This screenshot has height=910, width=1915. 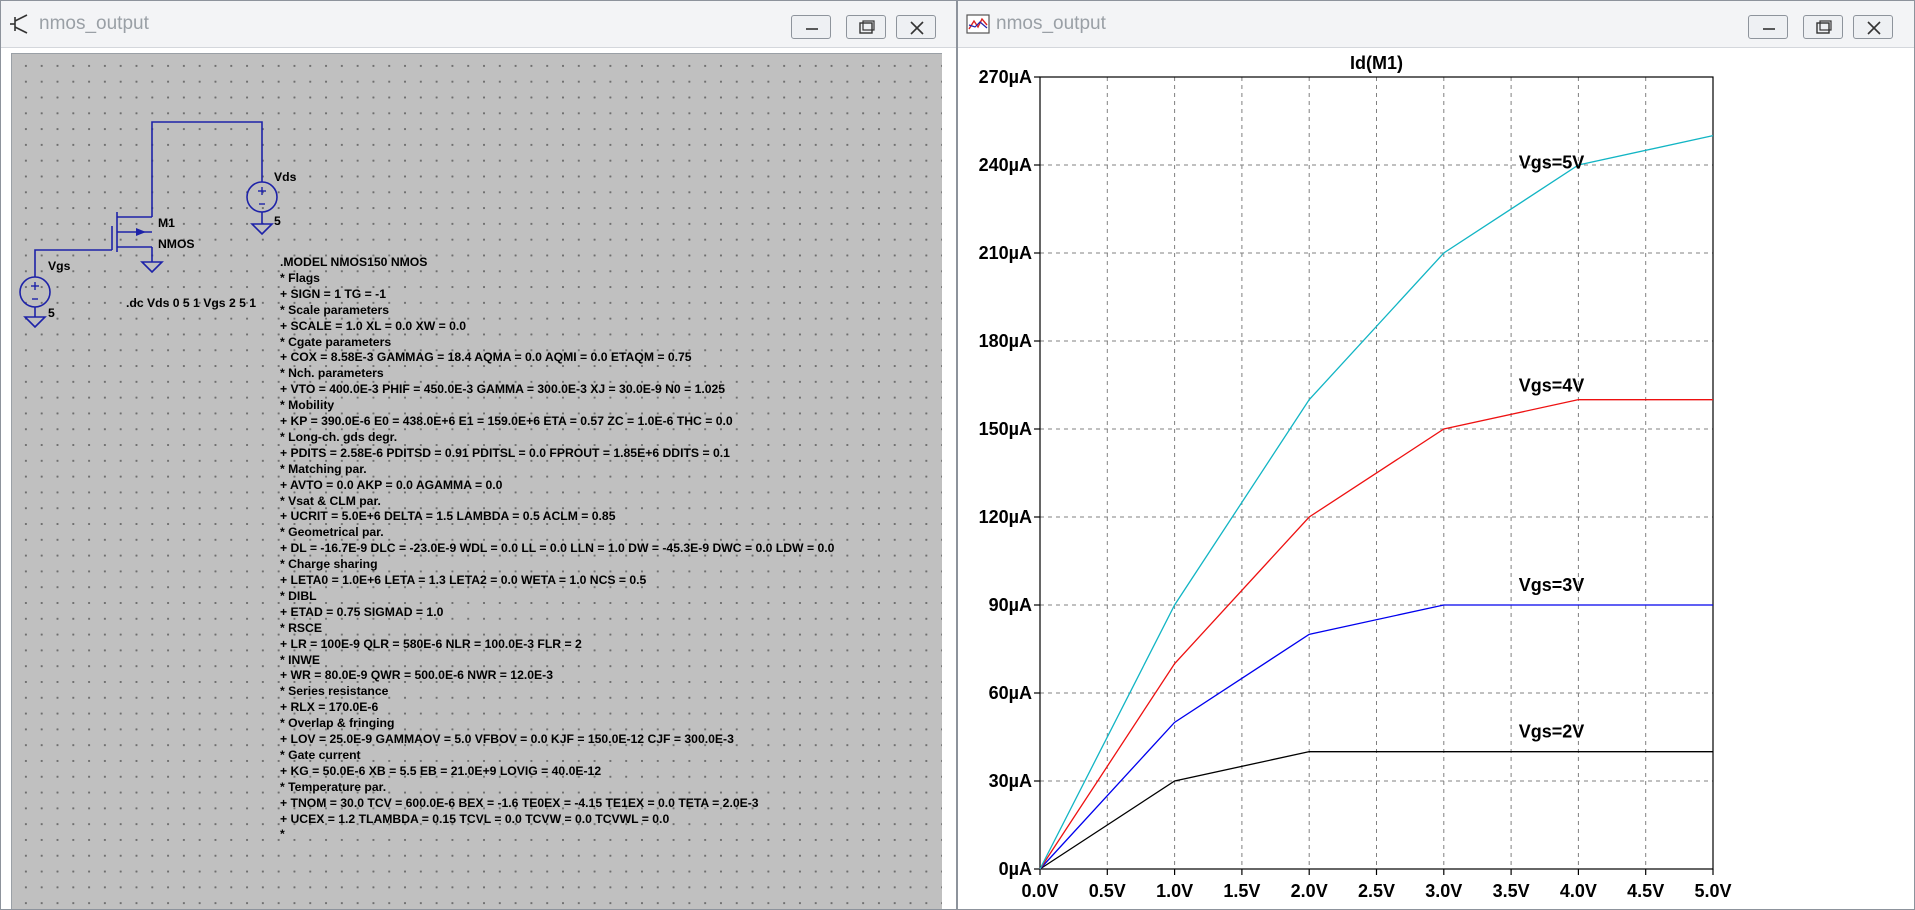 I want to click on series-label: Vgs=4V, so click(x=1552, y=386).